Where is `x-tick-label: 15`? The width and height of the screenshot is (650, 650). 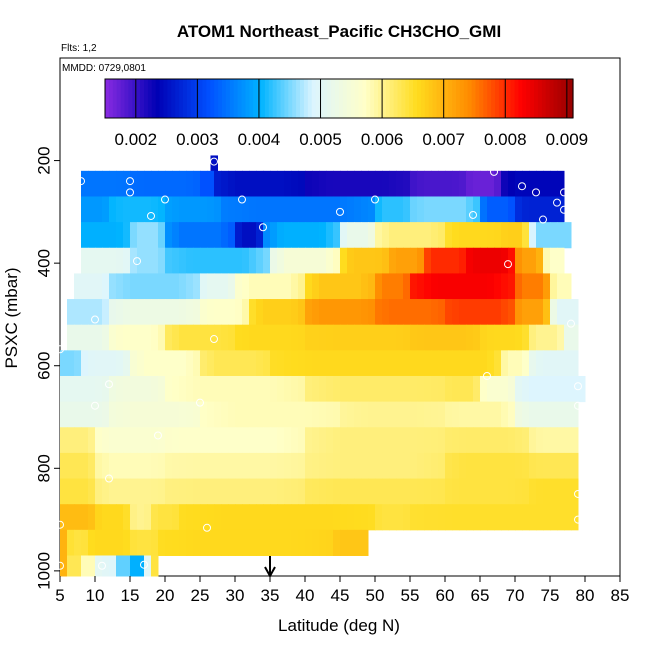 x-tick-label: 15 is located at coordinates (130, 595).